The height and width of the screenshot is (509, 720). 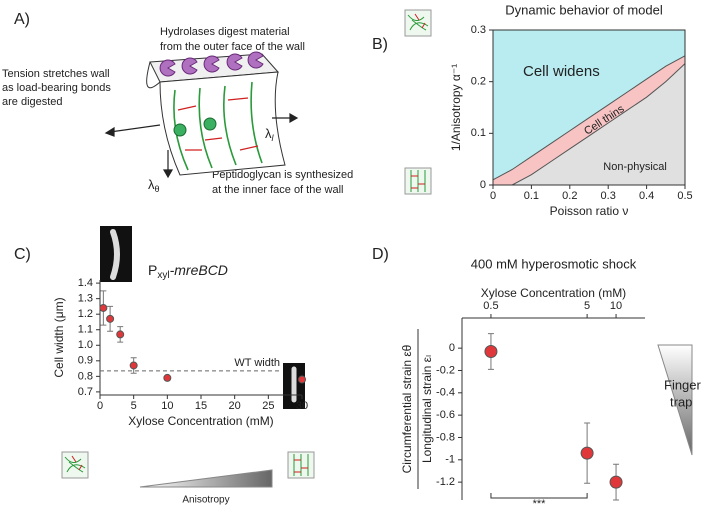 I want to click on y-tick-label: 1.0, so click(x=85, y=345).